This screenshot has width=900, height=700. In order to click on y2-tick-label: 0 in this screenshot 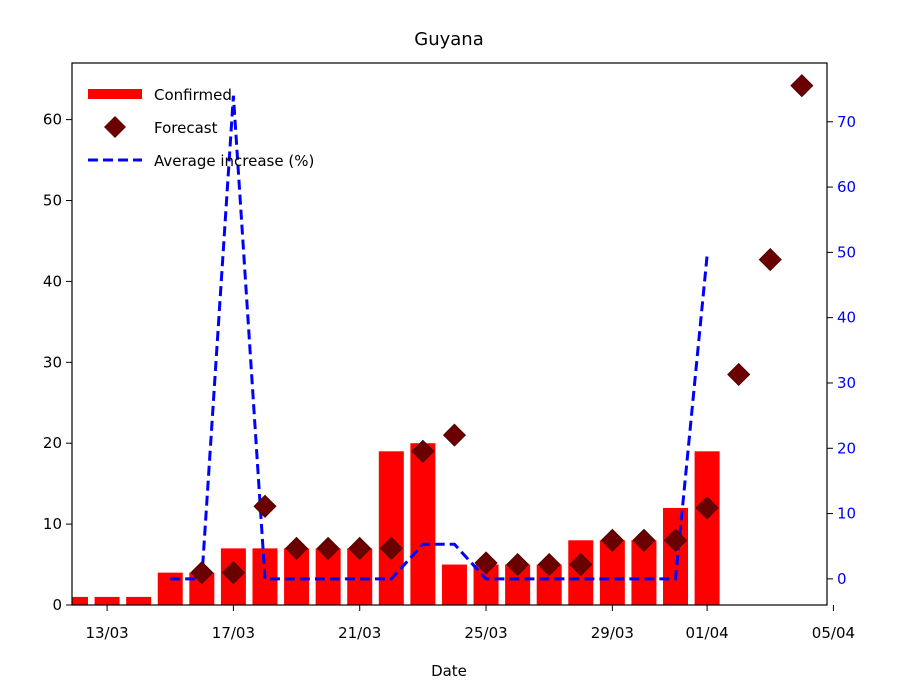, I will do `click(842, 579)`.